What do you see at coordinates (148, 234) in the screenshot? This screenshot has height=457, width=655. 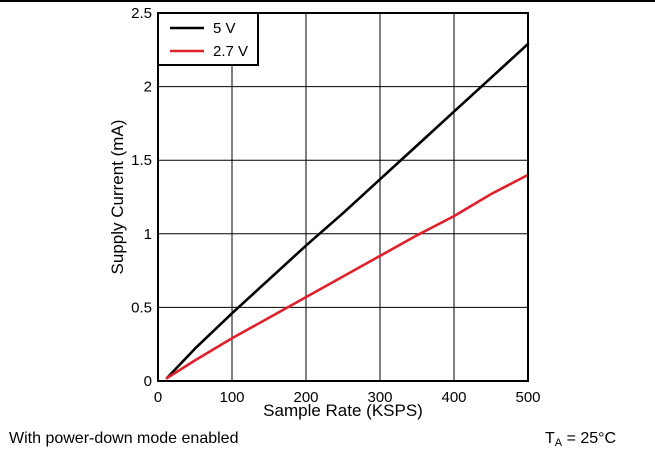 I see `y-tick-label: 1` at bounding box center [148, 234].